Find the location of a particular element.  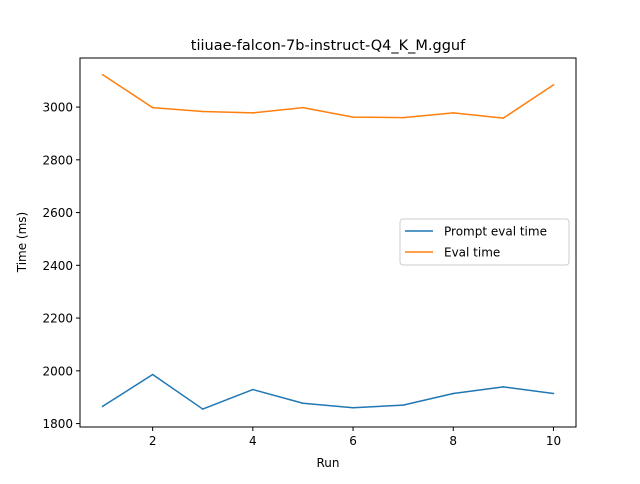

y-axis-label: Time (ms) is located at coordinates (22, 243).